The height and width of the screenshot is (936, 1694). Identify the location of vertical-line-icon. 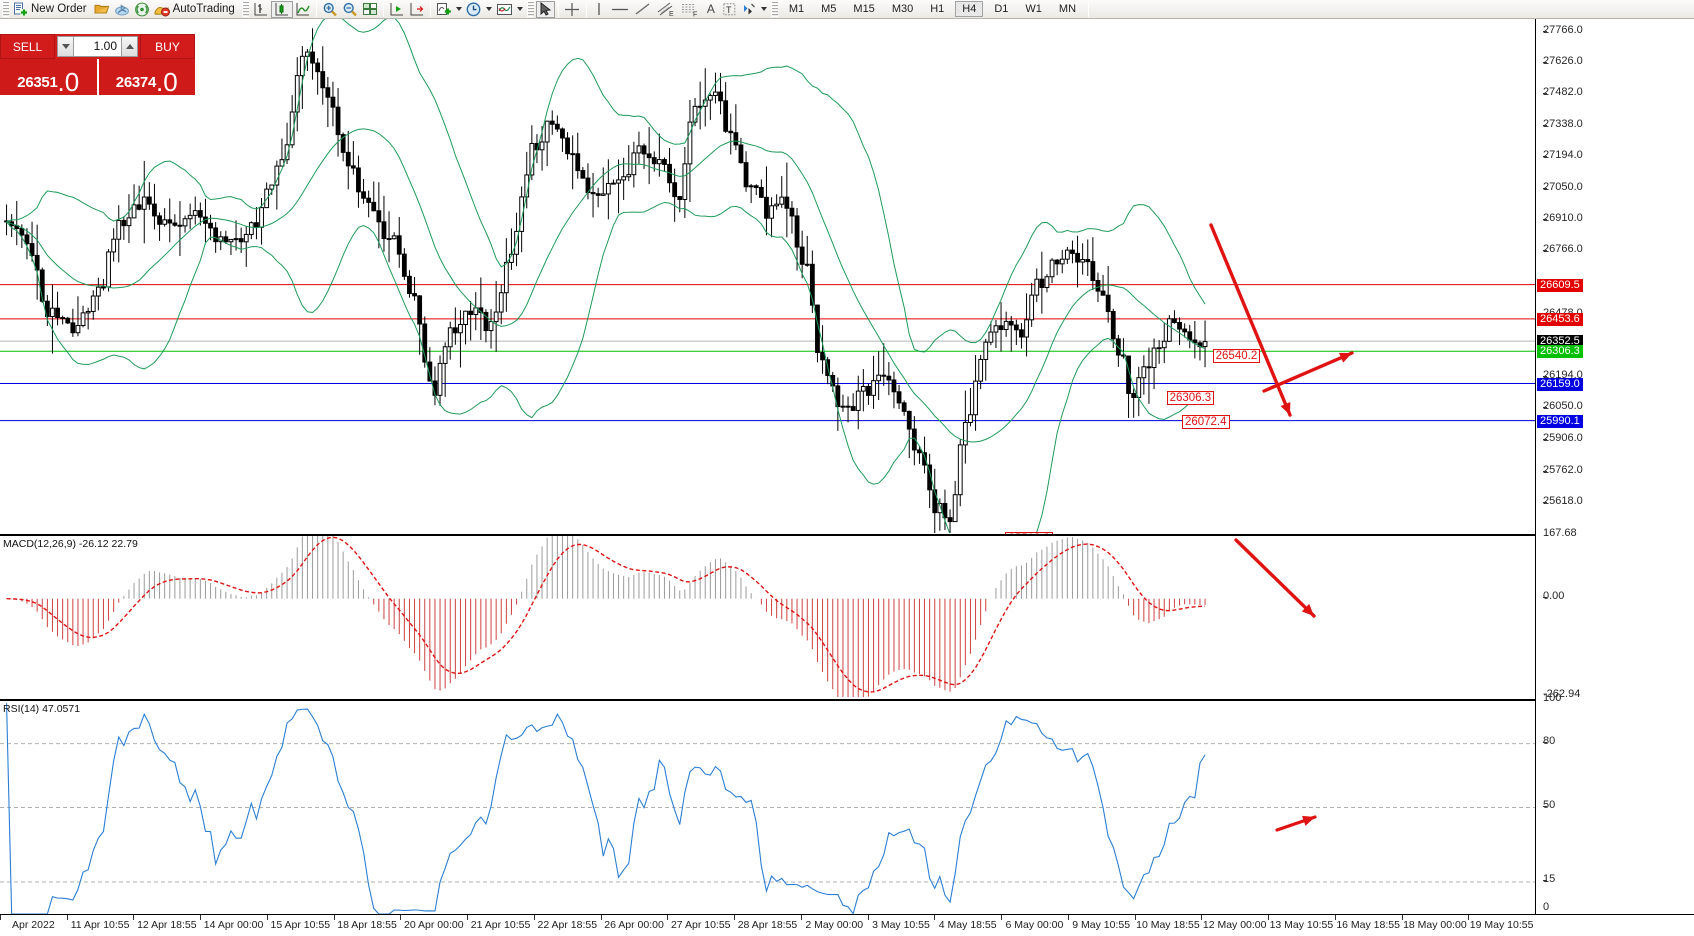
(599, 9).